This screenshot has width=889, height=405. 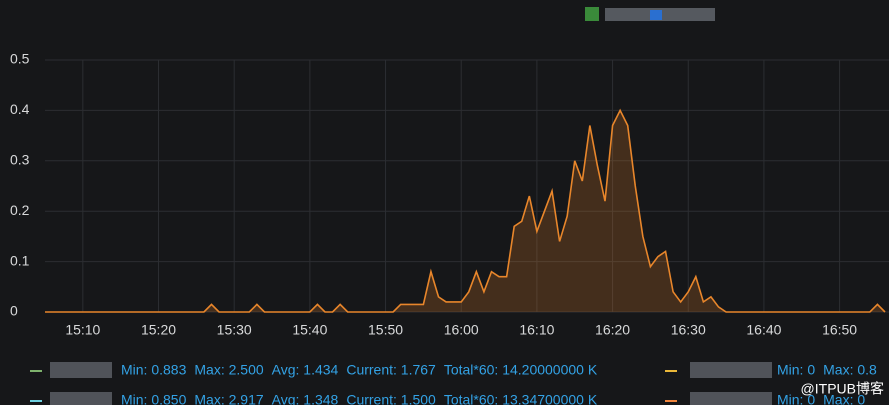 What do you see at coordinates (234, 330) in the screenshot?
I see `x-tick-label: 15:30` at bounding box center [234, 330].